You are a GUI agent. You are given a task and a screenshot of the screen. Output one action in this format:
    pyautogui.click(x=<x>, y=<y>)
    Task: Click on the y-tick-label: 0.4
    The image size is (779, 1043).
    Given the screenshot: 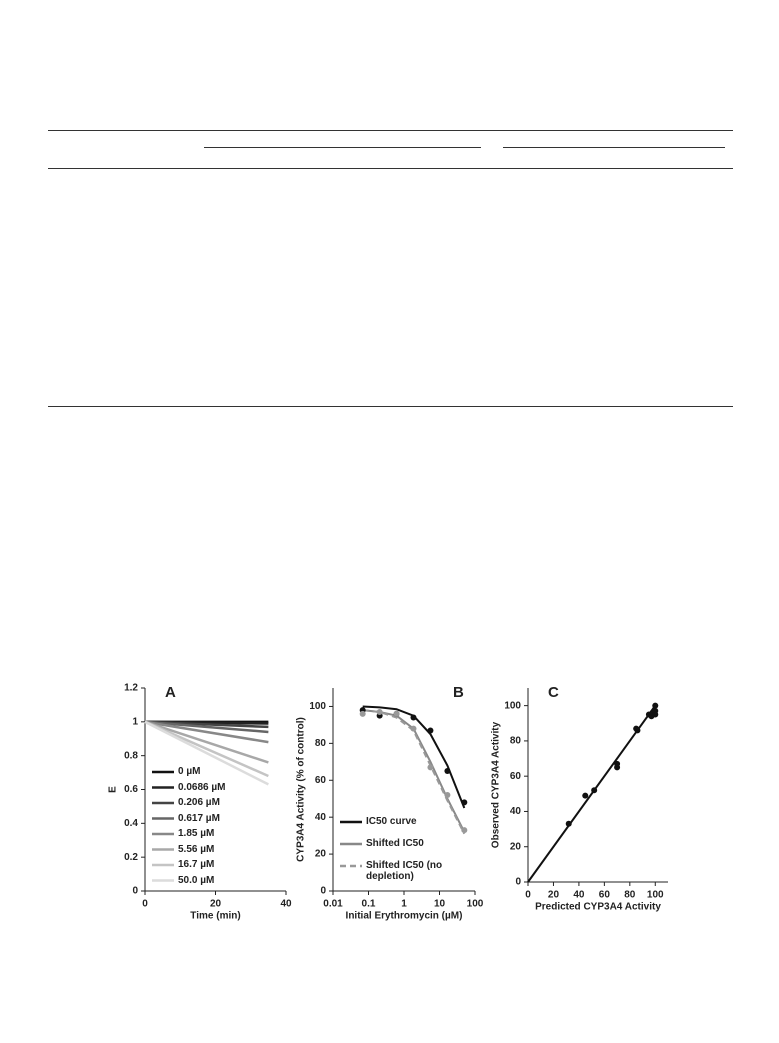 What is the action you would take?
    pyautogui.click(x=131, y=823)
    